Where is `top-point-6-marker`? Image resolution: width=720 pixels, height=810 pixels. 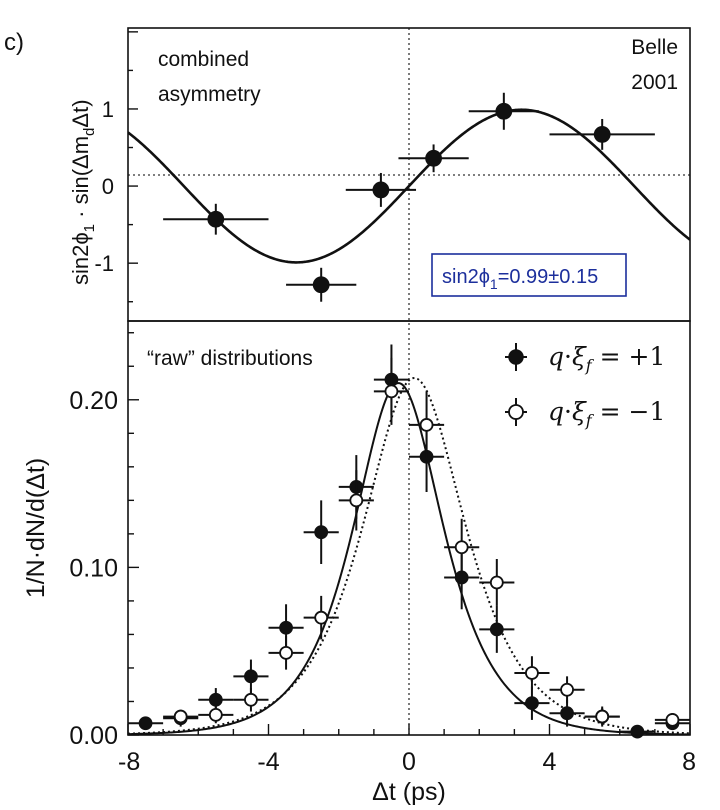
top-point-6-marker is located at coordinates (602, 134).